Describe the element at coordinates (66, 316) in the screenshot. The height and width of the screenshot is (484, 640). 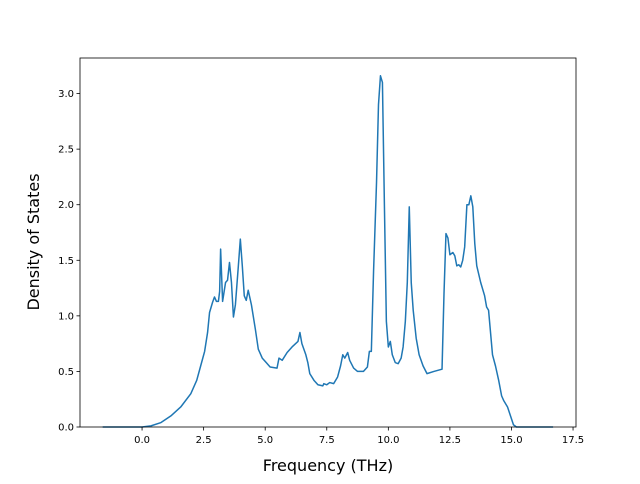
I see `y-tick-label: 1.0` at that location.